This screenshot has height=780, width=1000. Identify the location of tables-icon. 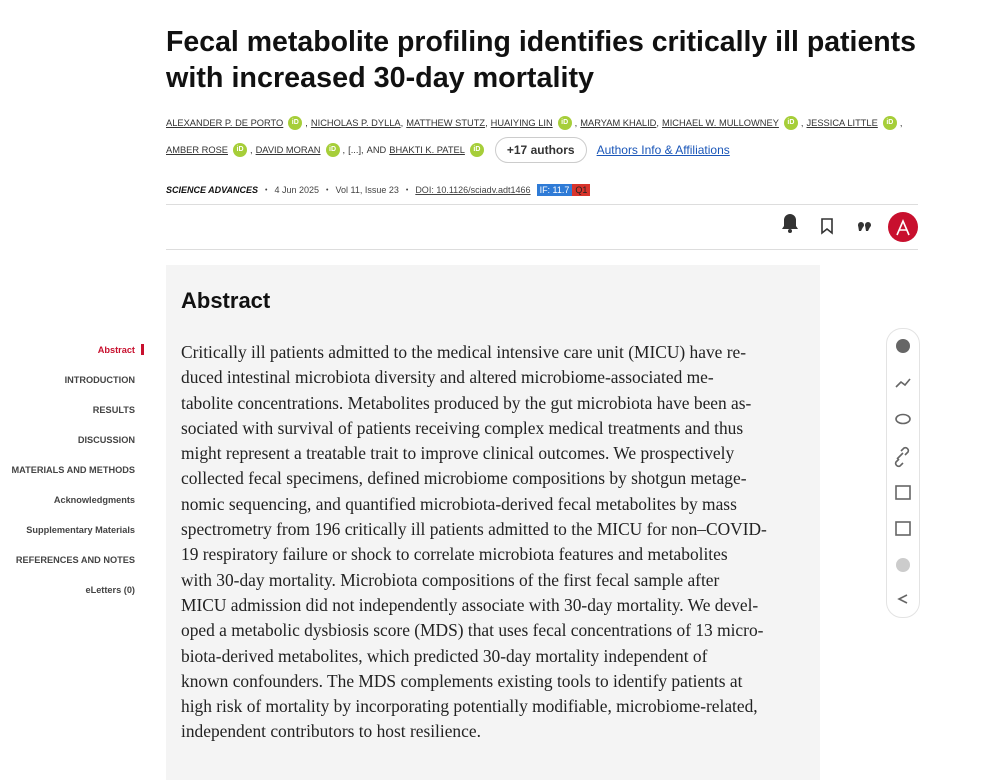
(903, 528).